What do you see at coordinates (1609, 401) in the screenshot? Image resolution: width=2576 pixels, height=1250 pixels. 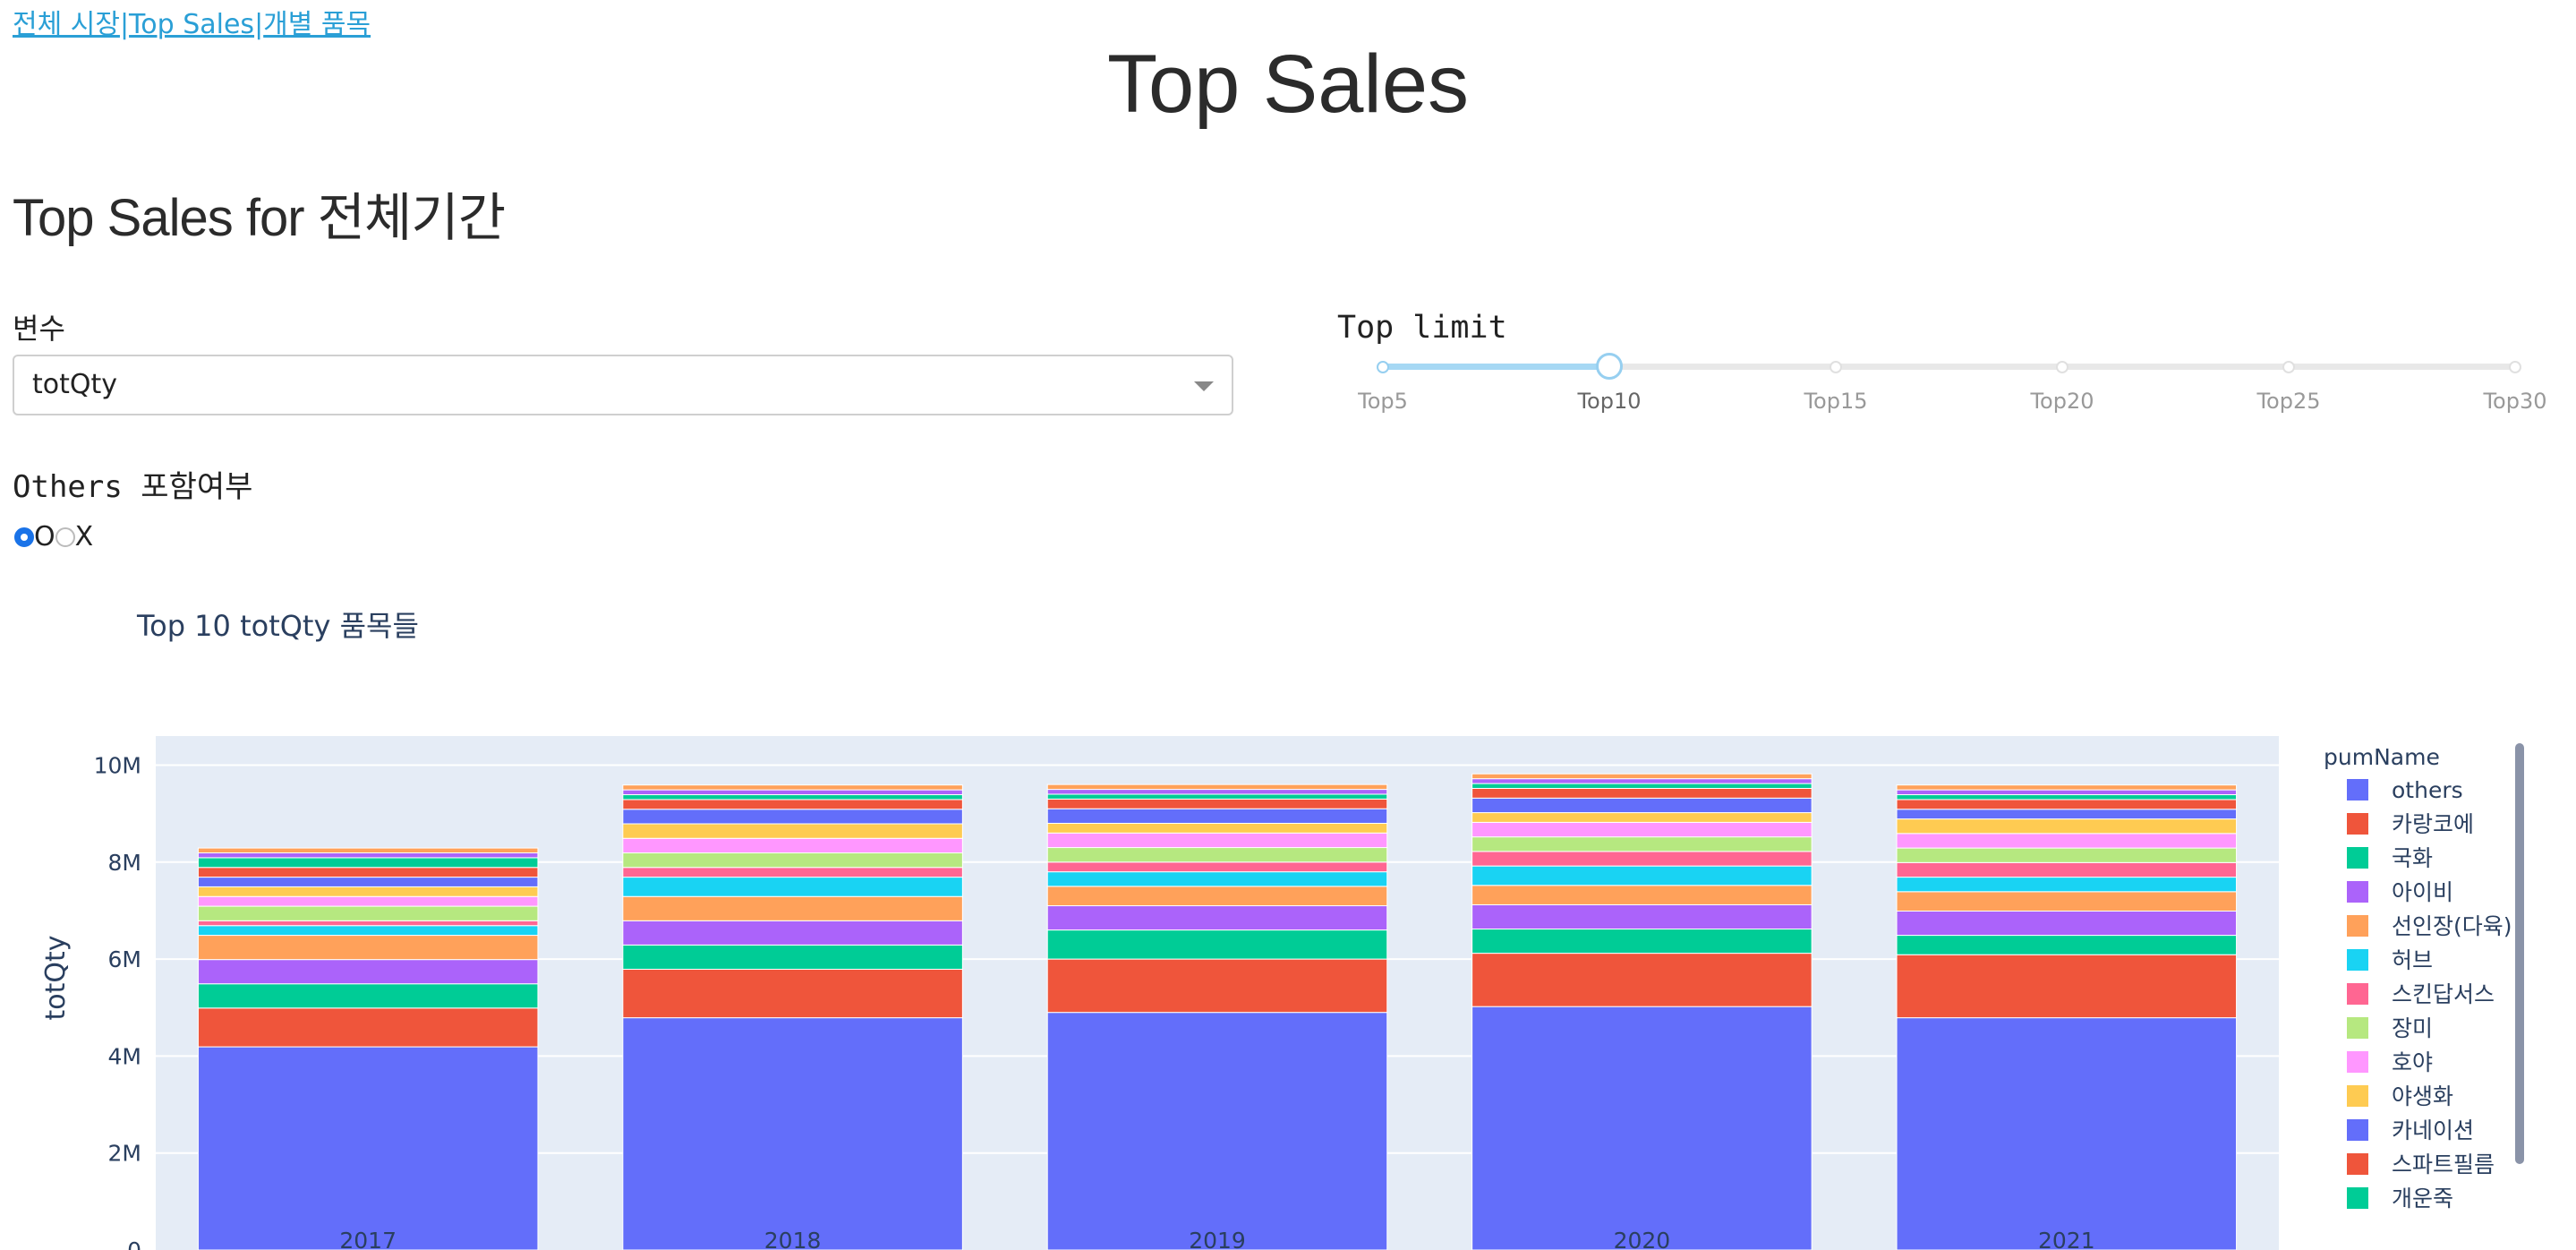 I see `slider-mark: Top10` at bounding box center [1609, 401].